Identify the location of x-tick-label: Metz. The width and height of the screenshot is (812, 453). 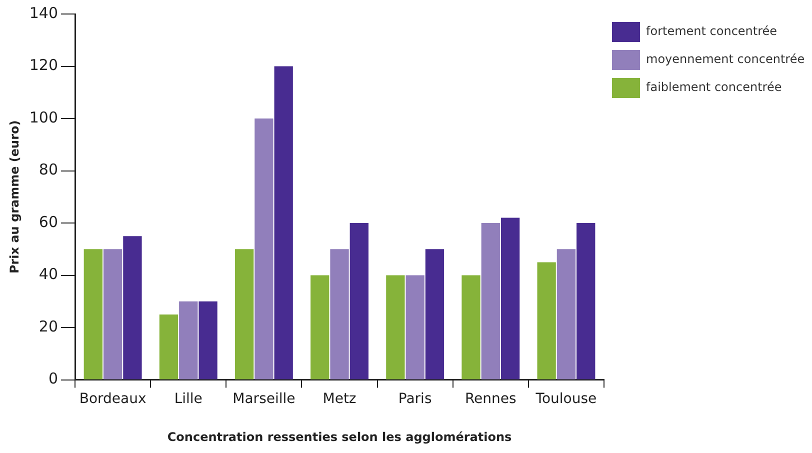
(339, 398).